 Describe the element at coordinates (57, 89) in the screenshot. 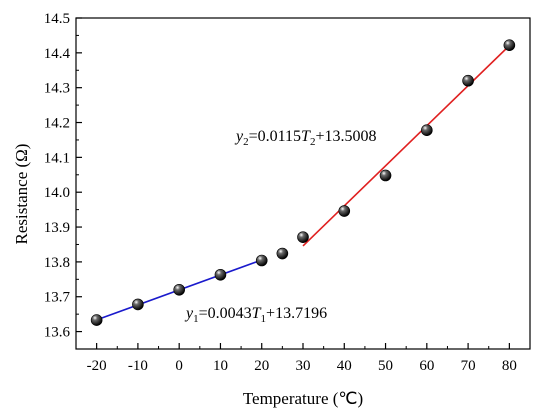

I see `y-tick-label: 14.3` at that location.